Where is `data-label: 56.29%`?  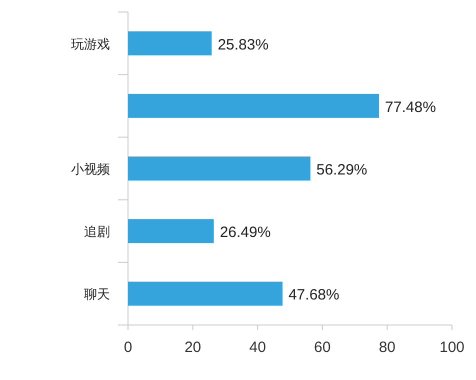
data-label: 56.29% is located at coordinates (342, 170).